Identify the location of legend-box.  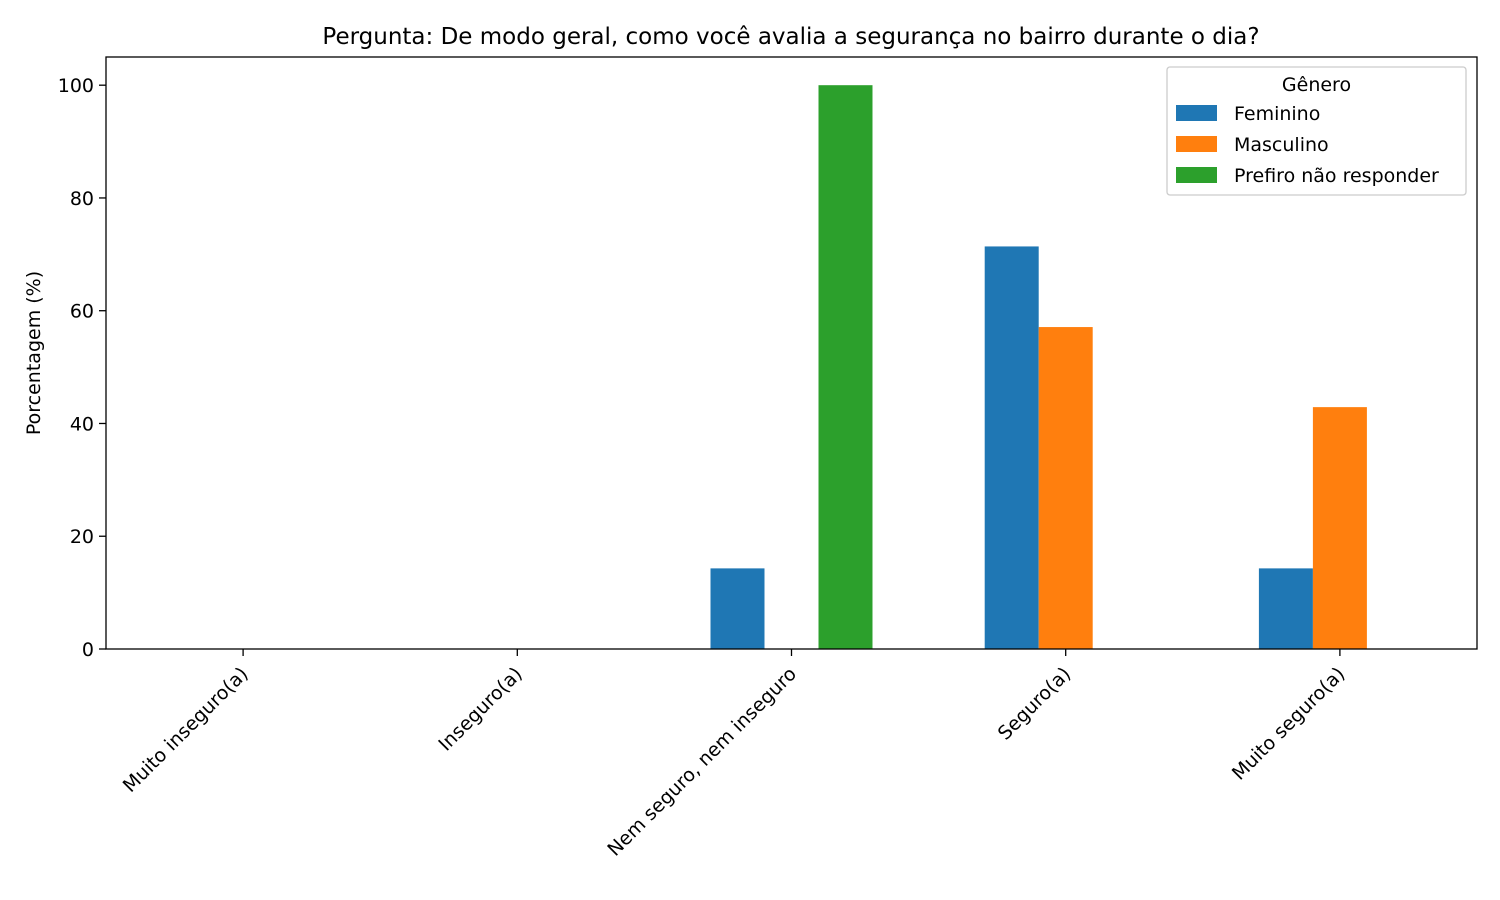
(1316, 131).